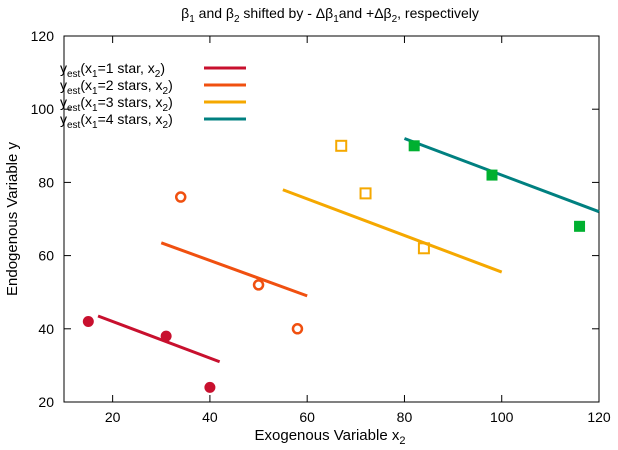 Image resolution: width=618 pixels, height=450 pixels. I want to click on x-tick-label: 40, so click(210, 417).